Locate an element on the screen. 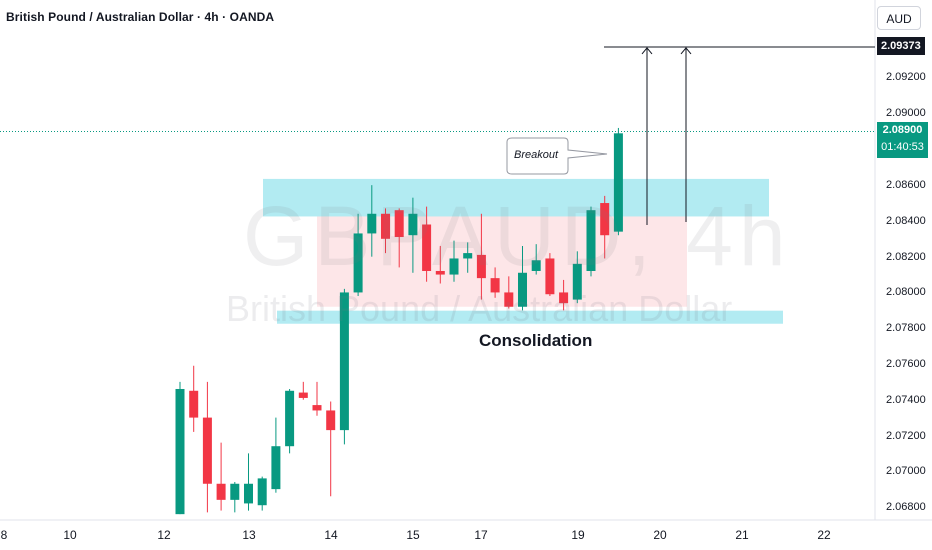 The width and height of the screenshot is (932, 550). support-zone is located at coordinates (530, 317).